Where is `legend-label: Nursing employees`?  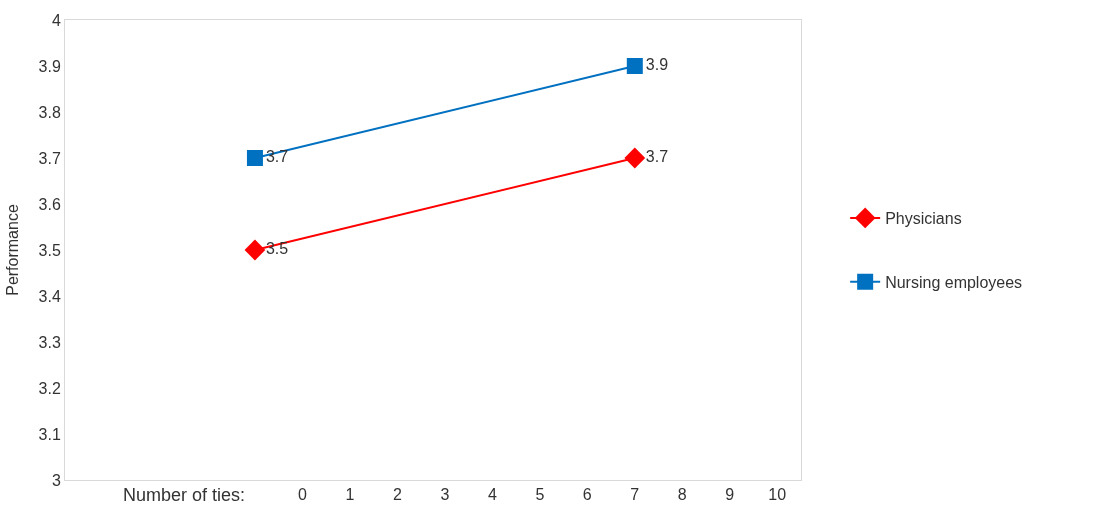
legend-label: Nursing employees is located at coordinates (954, 282).